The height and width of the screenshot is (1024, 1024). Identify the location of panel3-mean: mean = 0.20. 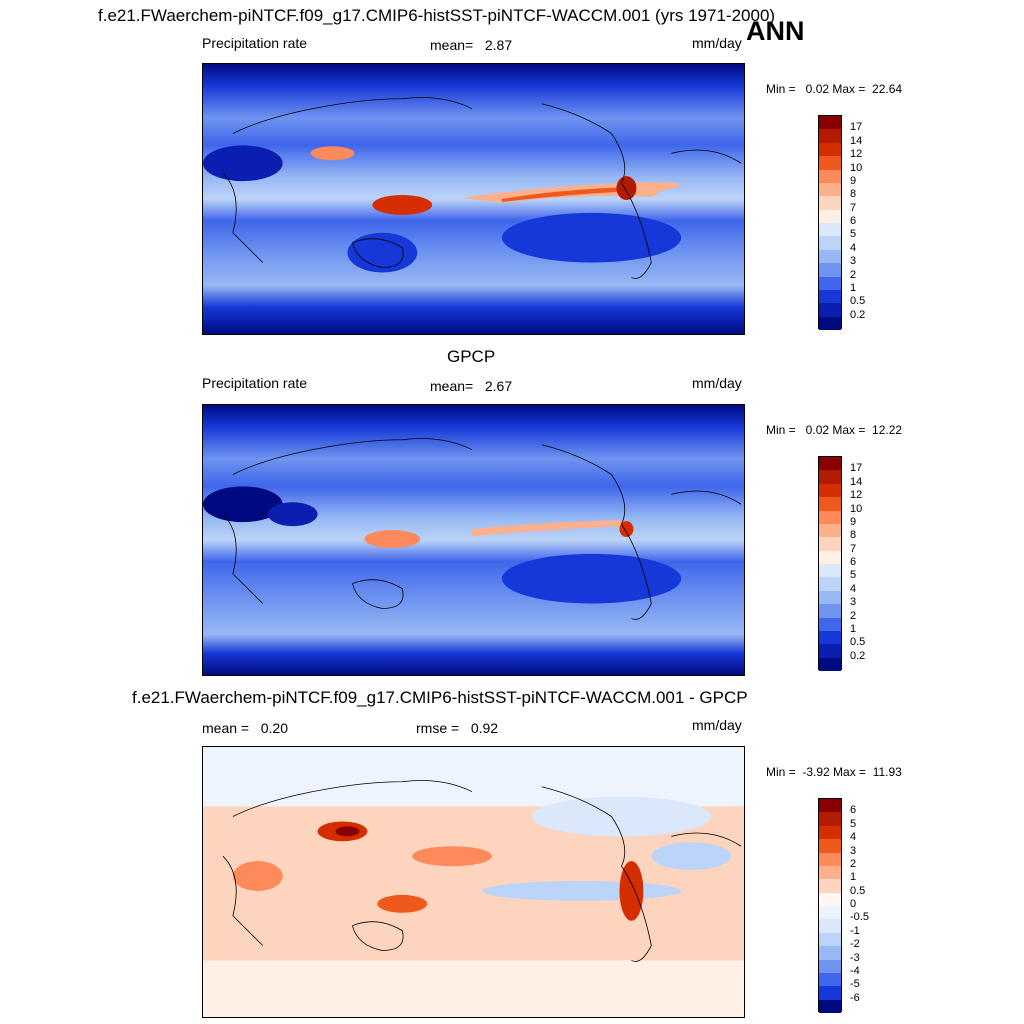
(245, 728).